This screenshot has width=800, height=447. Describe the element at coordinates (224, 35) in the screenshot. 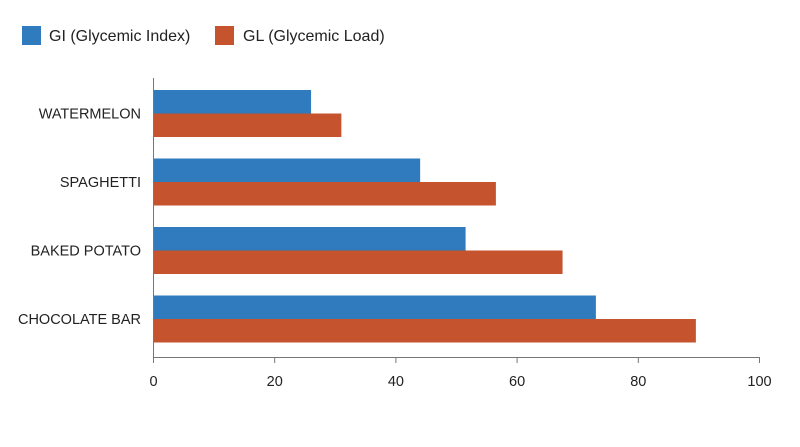

I see `legend-swatch-gl` at that location.